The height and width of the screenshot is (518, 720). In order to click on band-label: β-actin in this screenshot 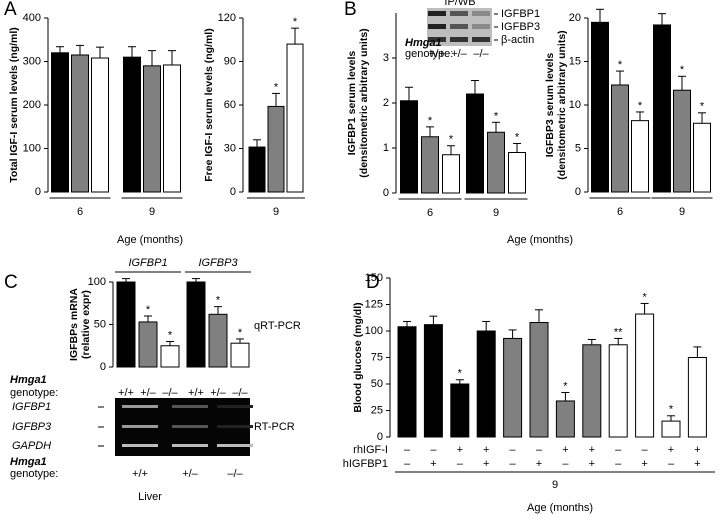, I will do `click(517, 40)`.